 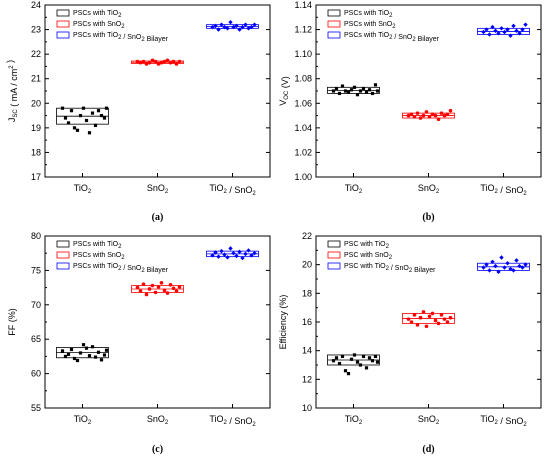 What do you see at coordinates (428, 449) in the screenshot?
I see `panel-label: (d)` at bounding box center [428, 449].